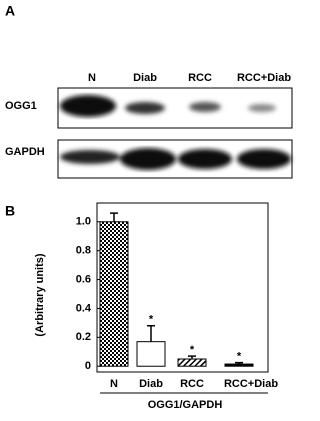 This screenshot has height=421, width=320. Describe the element at coordinates (83, 279) in the screenshot. I see `y-tick-label: 0.6` at that location.